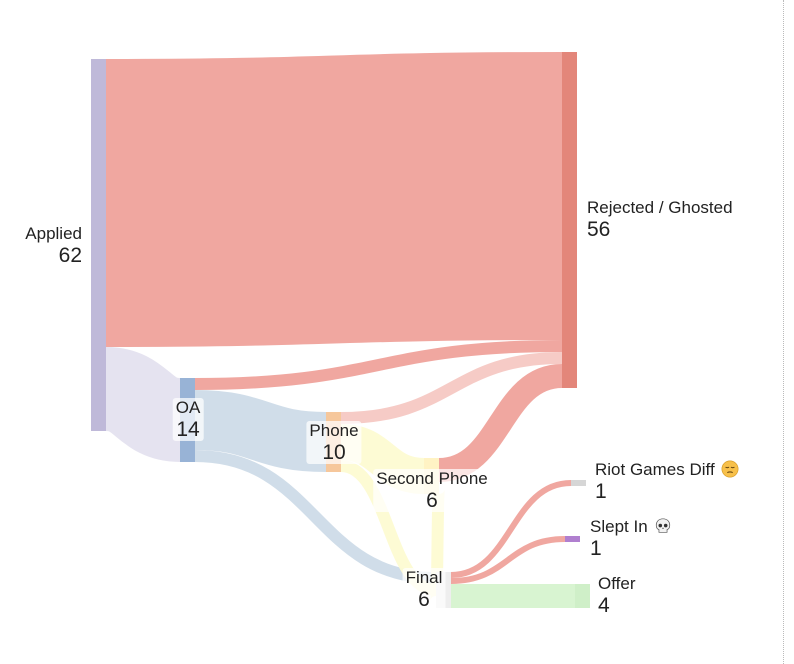 This screenshot has width=794, height=664. I want to click on node-label-applied: Applied 62, so click(53, 245).